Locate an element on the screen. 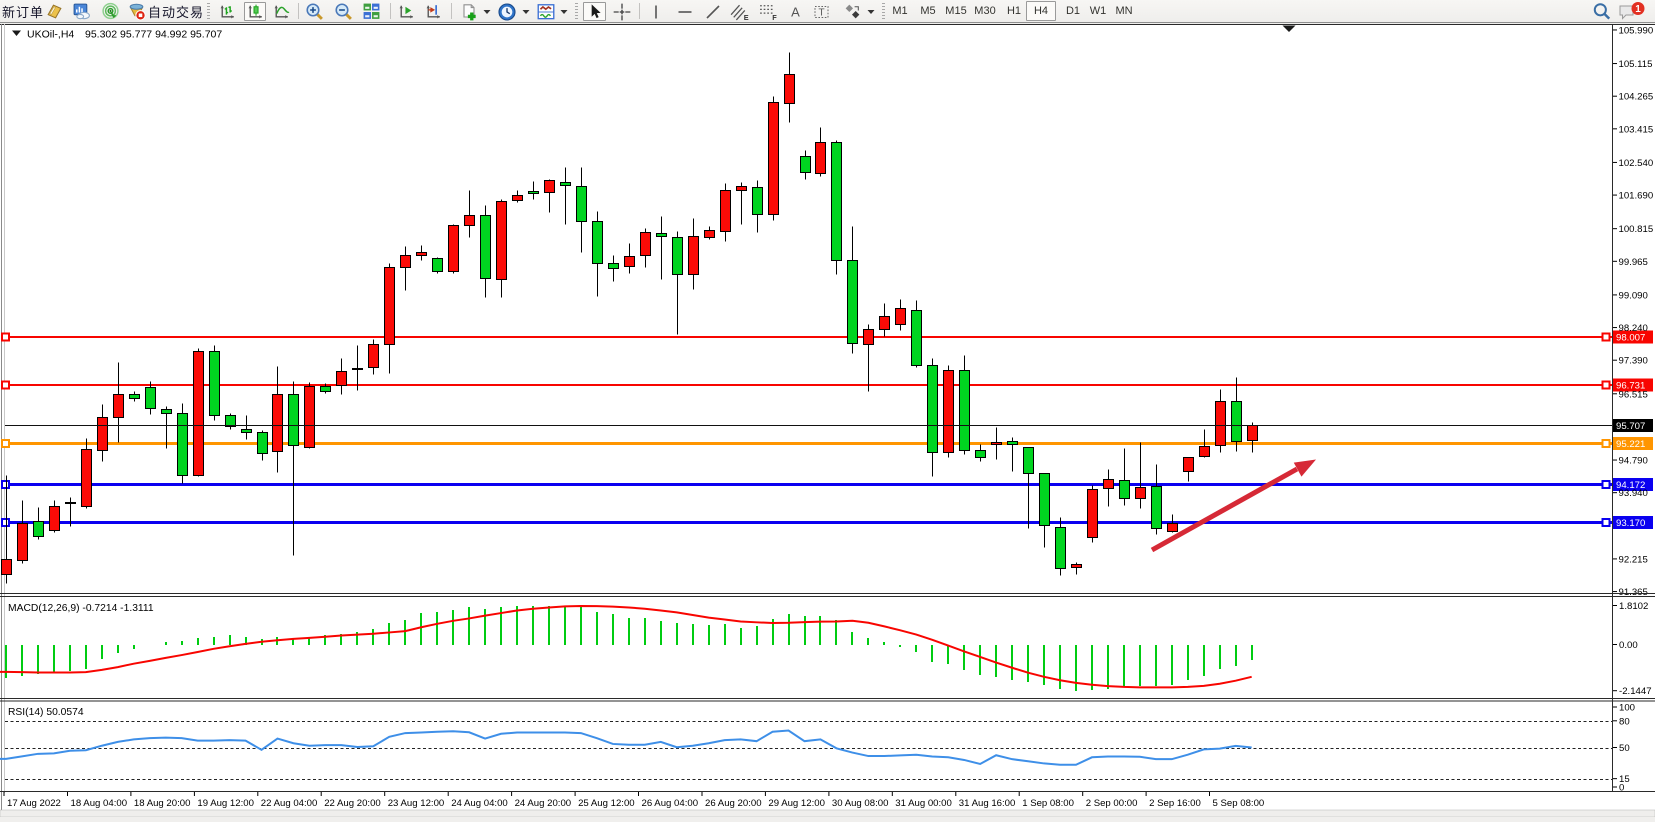 The height and width of the screenshot is (822, 1655). strategy-signal-button is located at coordinates (110, 11).